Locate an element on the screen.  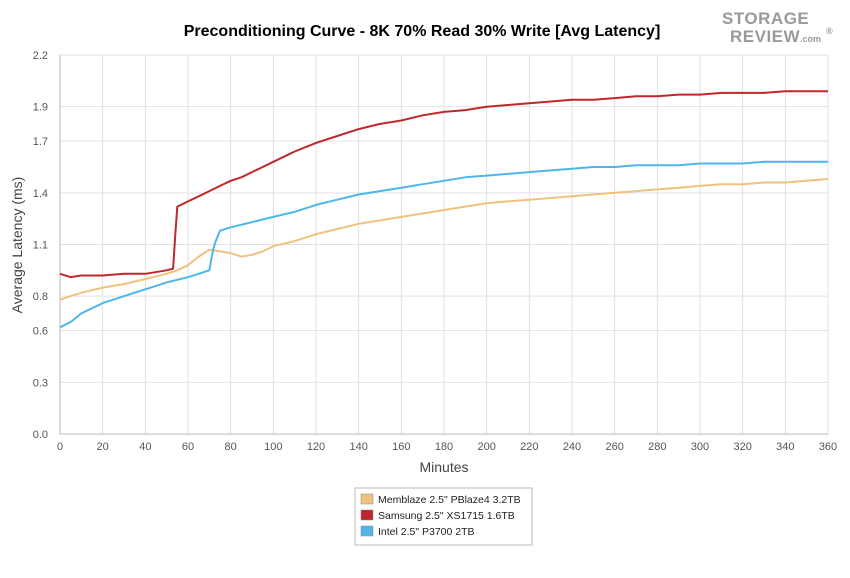
y-axis-label: Average Latency (ms) is located at coordinates (17, 245).